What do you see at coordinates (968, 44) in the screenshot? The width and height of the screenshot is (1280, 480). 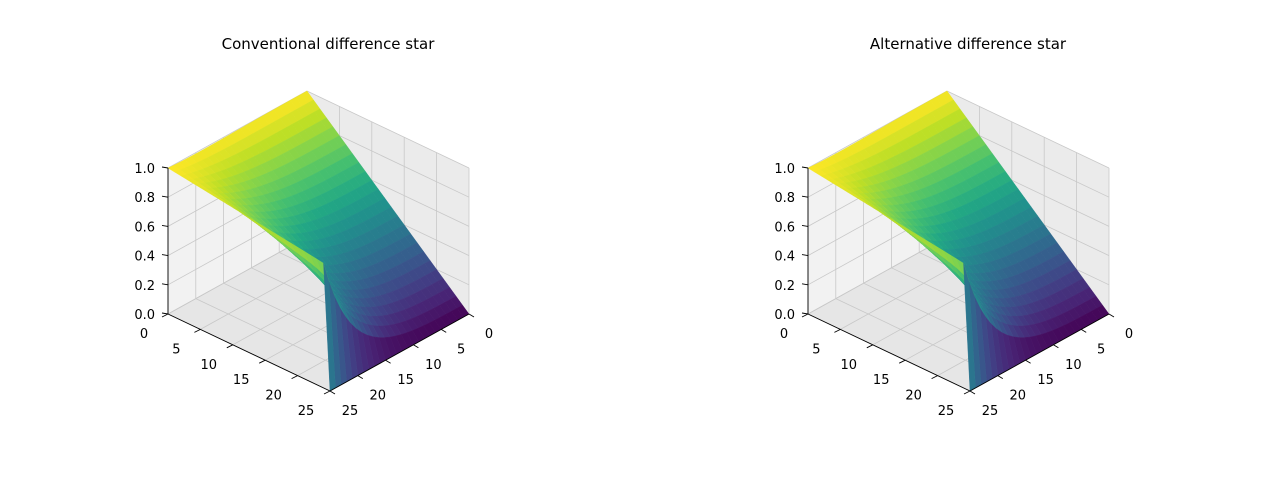 I see `chart-title: Alternative difference star` at bounding box center [968, 44].